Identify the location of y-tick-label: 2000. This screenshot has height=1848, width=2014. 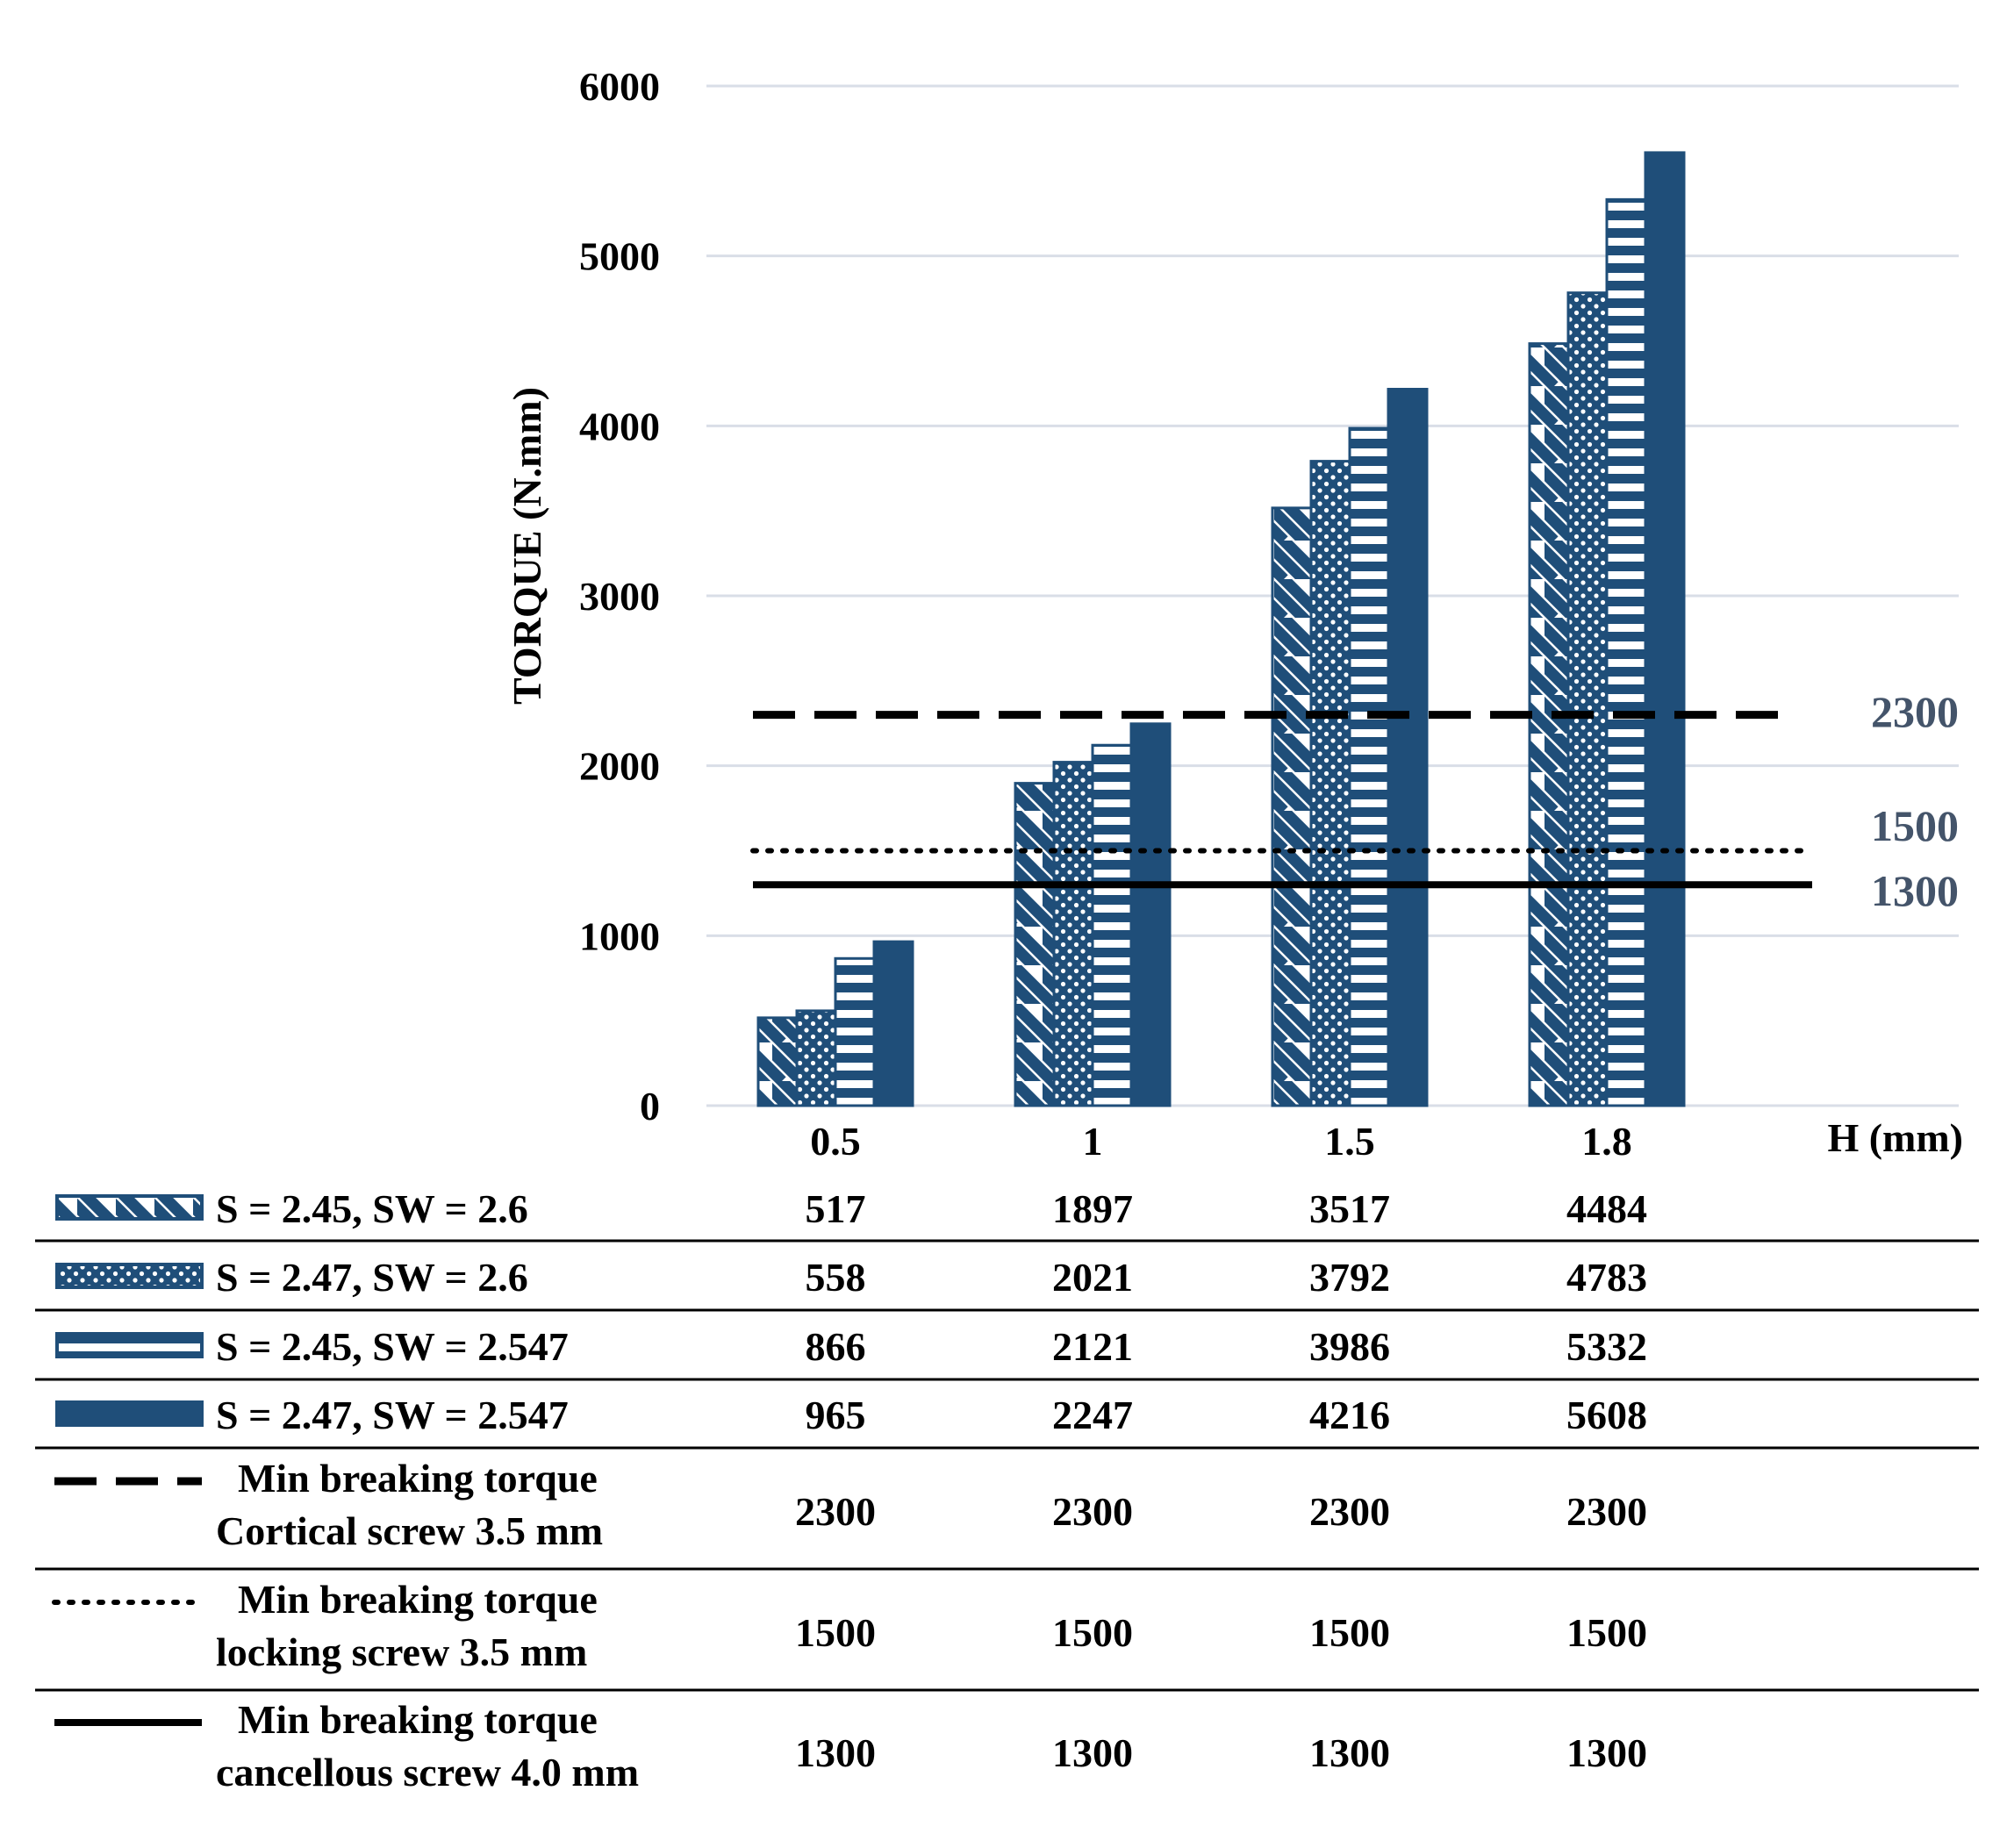
(619, 766).